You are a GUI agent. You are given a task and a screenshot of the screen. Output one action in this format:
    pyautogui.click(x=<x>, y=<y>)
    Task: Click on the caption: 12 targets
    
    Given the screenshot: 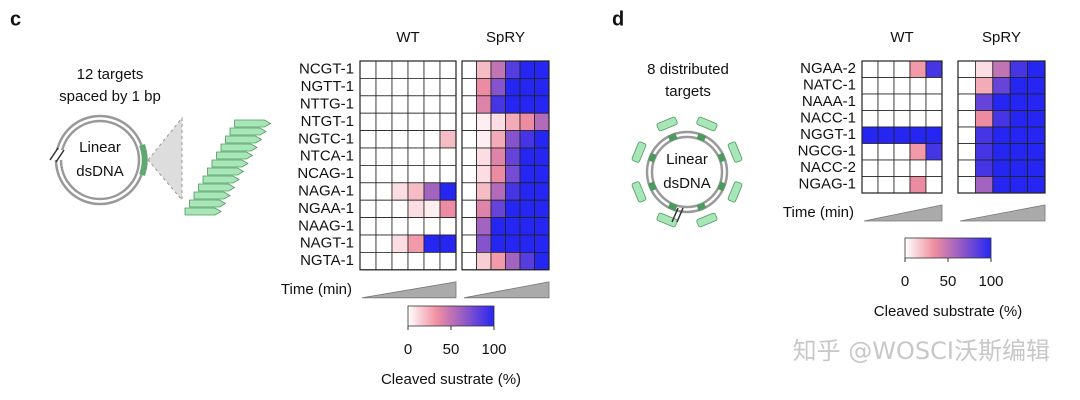 What is the action you would take?
    pyautogui.click(x=110, y=74)
    